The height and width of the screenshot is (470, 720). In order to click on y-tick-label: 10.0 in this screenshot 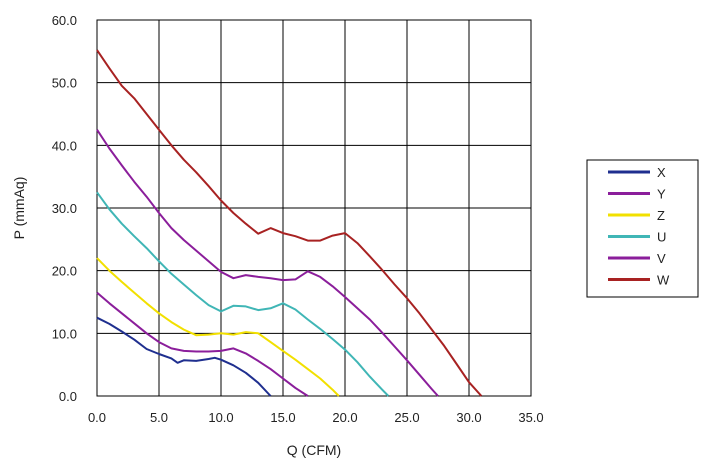, I will do `click(64, 333)`.